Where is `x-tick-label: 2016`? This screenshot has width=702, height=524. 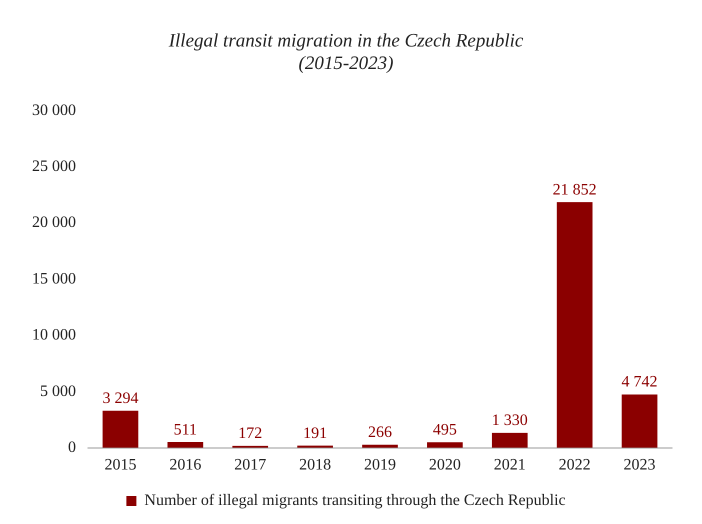
x-tick-label: 2016 is located at coordinates (185, 465).